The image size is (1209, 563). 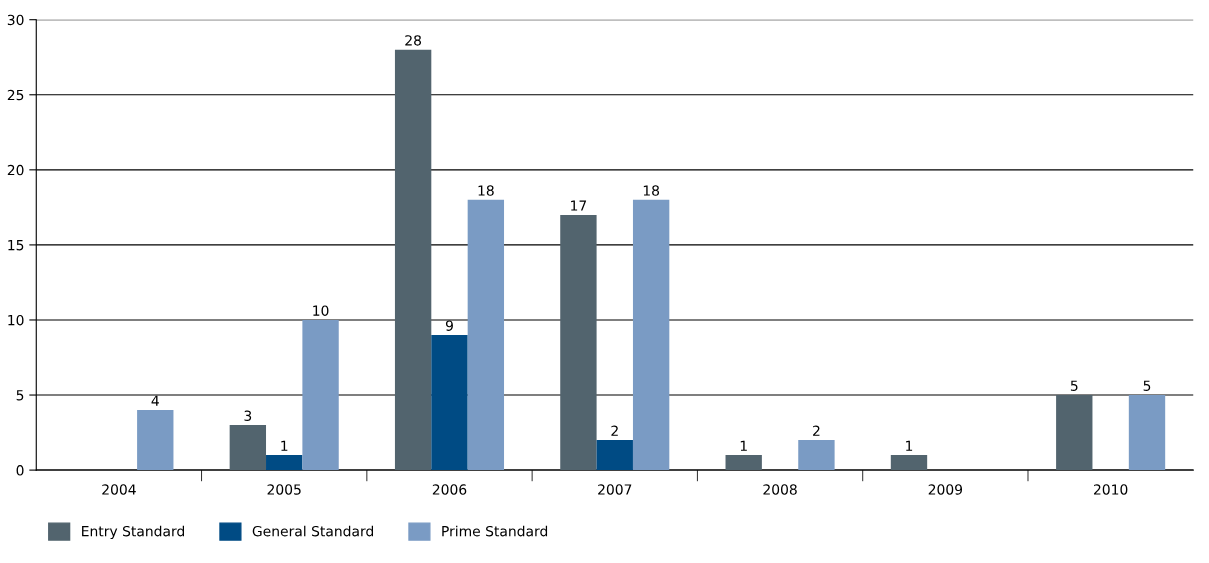 I want to click on x-tick-label: 2010, so click(x=1110, y=489).